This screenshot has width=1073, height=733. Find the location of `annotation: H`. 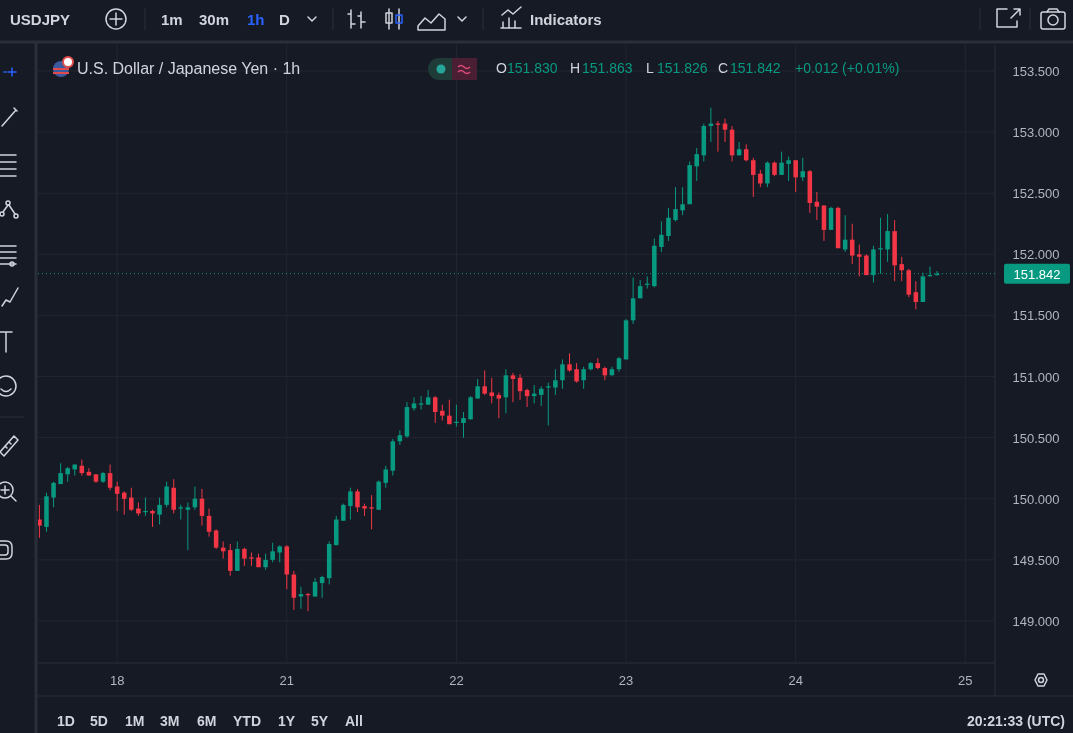

annotation: H is located at coordinates (575, 68).